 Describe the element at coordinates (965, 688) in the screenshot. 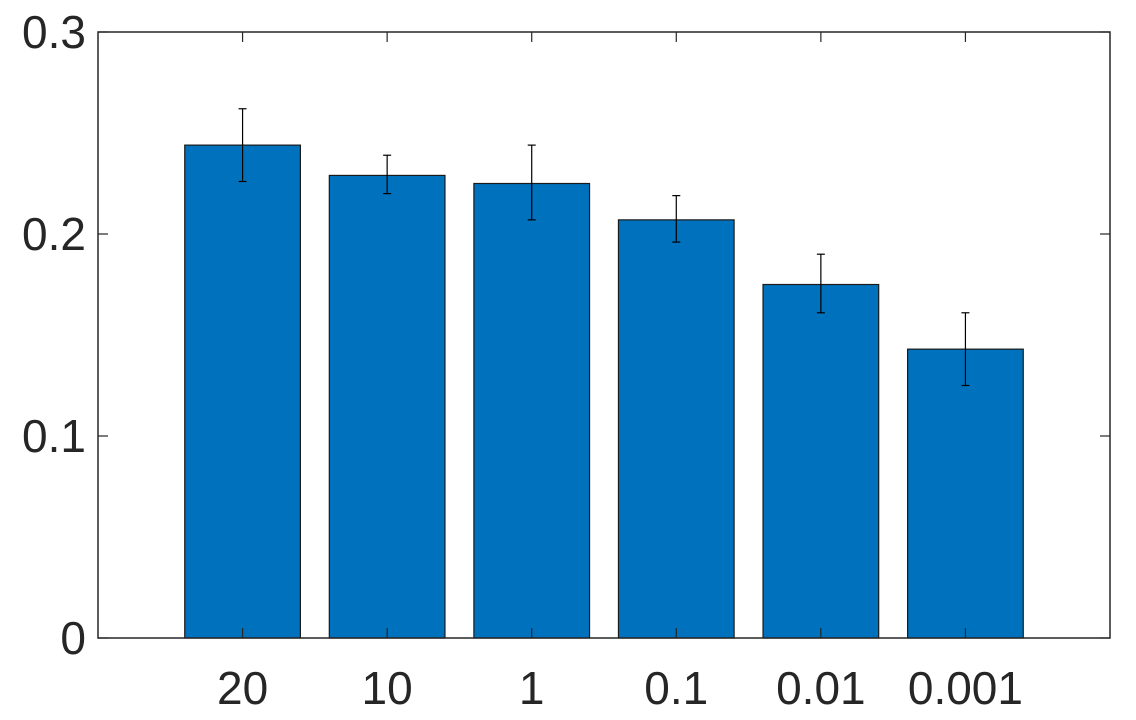

I see `x-tick-label: 0.001` at that location.